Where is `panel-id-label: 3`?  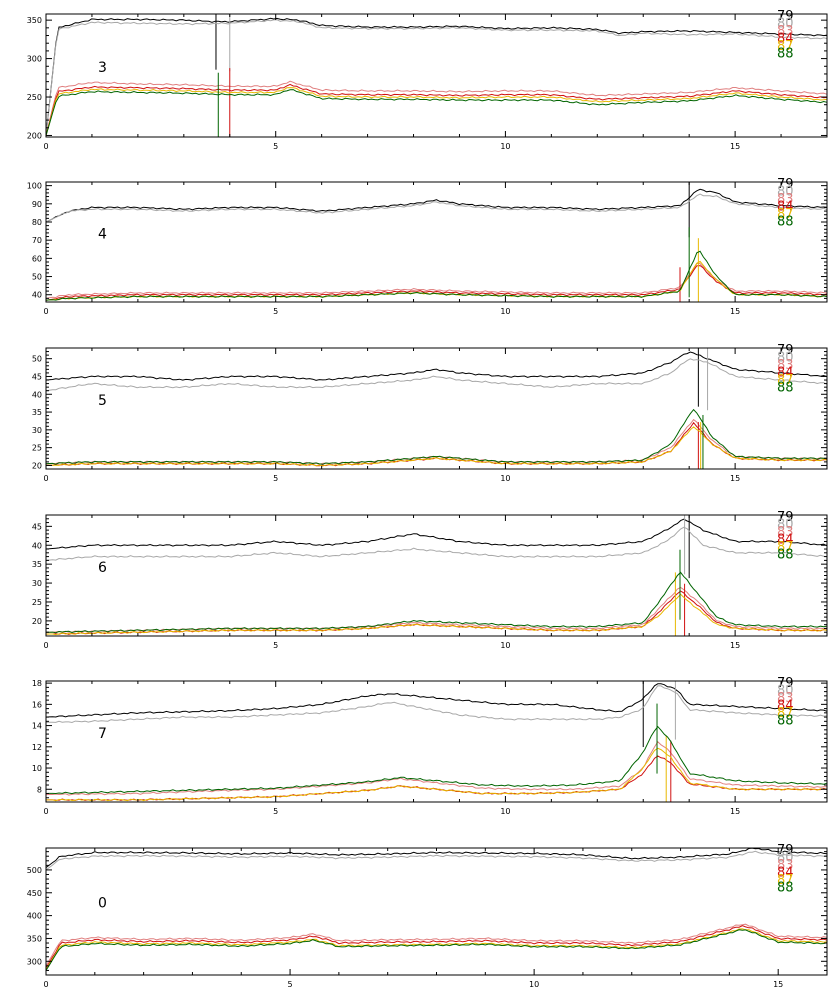
panel-id-label: 3 is located at coordinates (102, 68).